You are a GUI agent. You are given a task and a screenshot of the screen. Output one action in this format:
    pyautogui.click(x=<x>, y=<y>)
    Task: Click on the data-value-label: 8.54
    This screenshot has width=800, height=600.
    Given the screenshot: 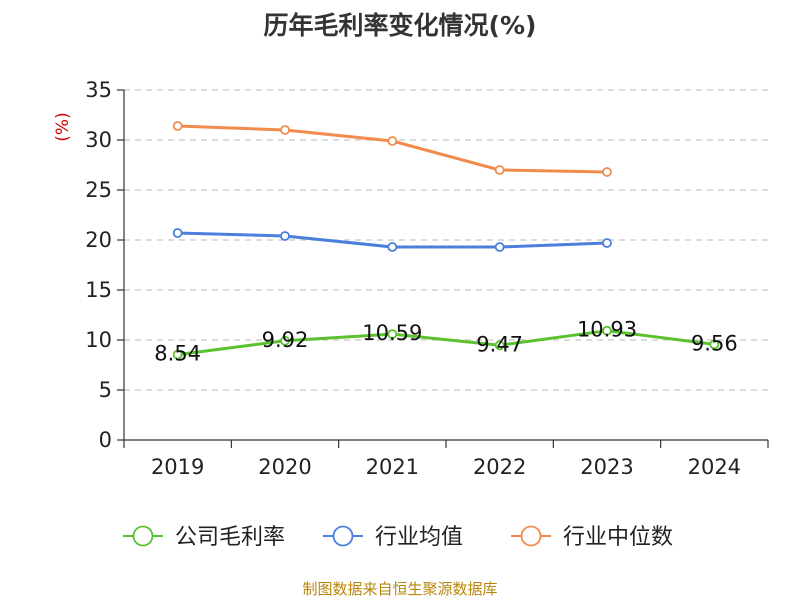 What is the action you would take?
    pyautogui.click(x=177, y=354)
    